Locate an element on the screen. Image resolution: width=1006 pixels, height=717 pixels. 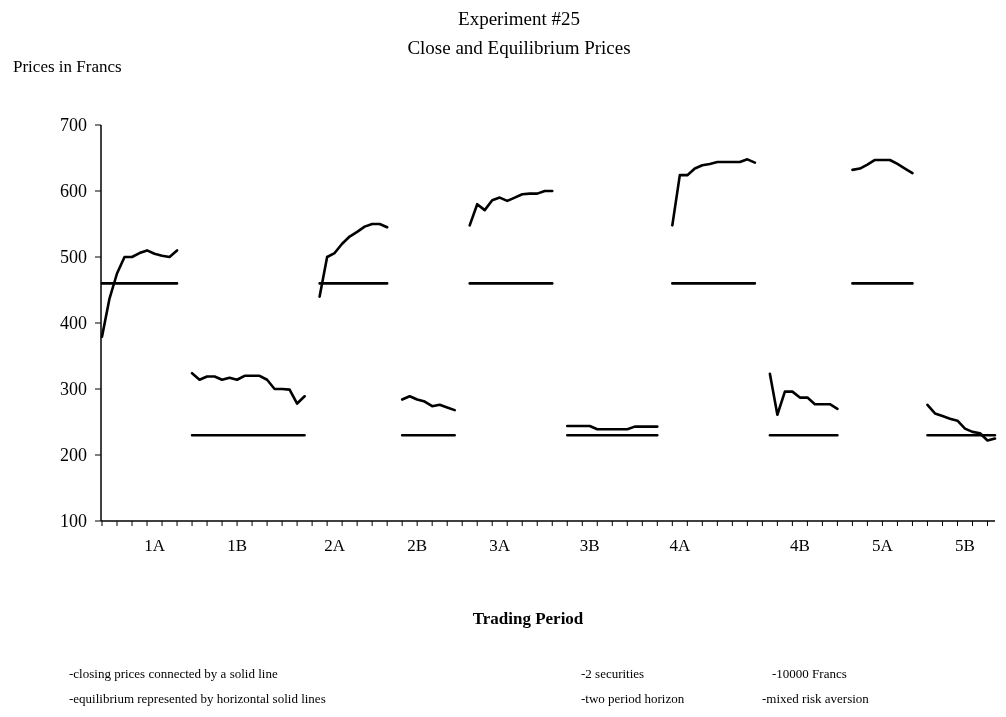
chart-title: Experiment #25 is located at coordinates (519, 18).